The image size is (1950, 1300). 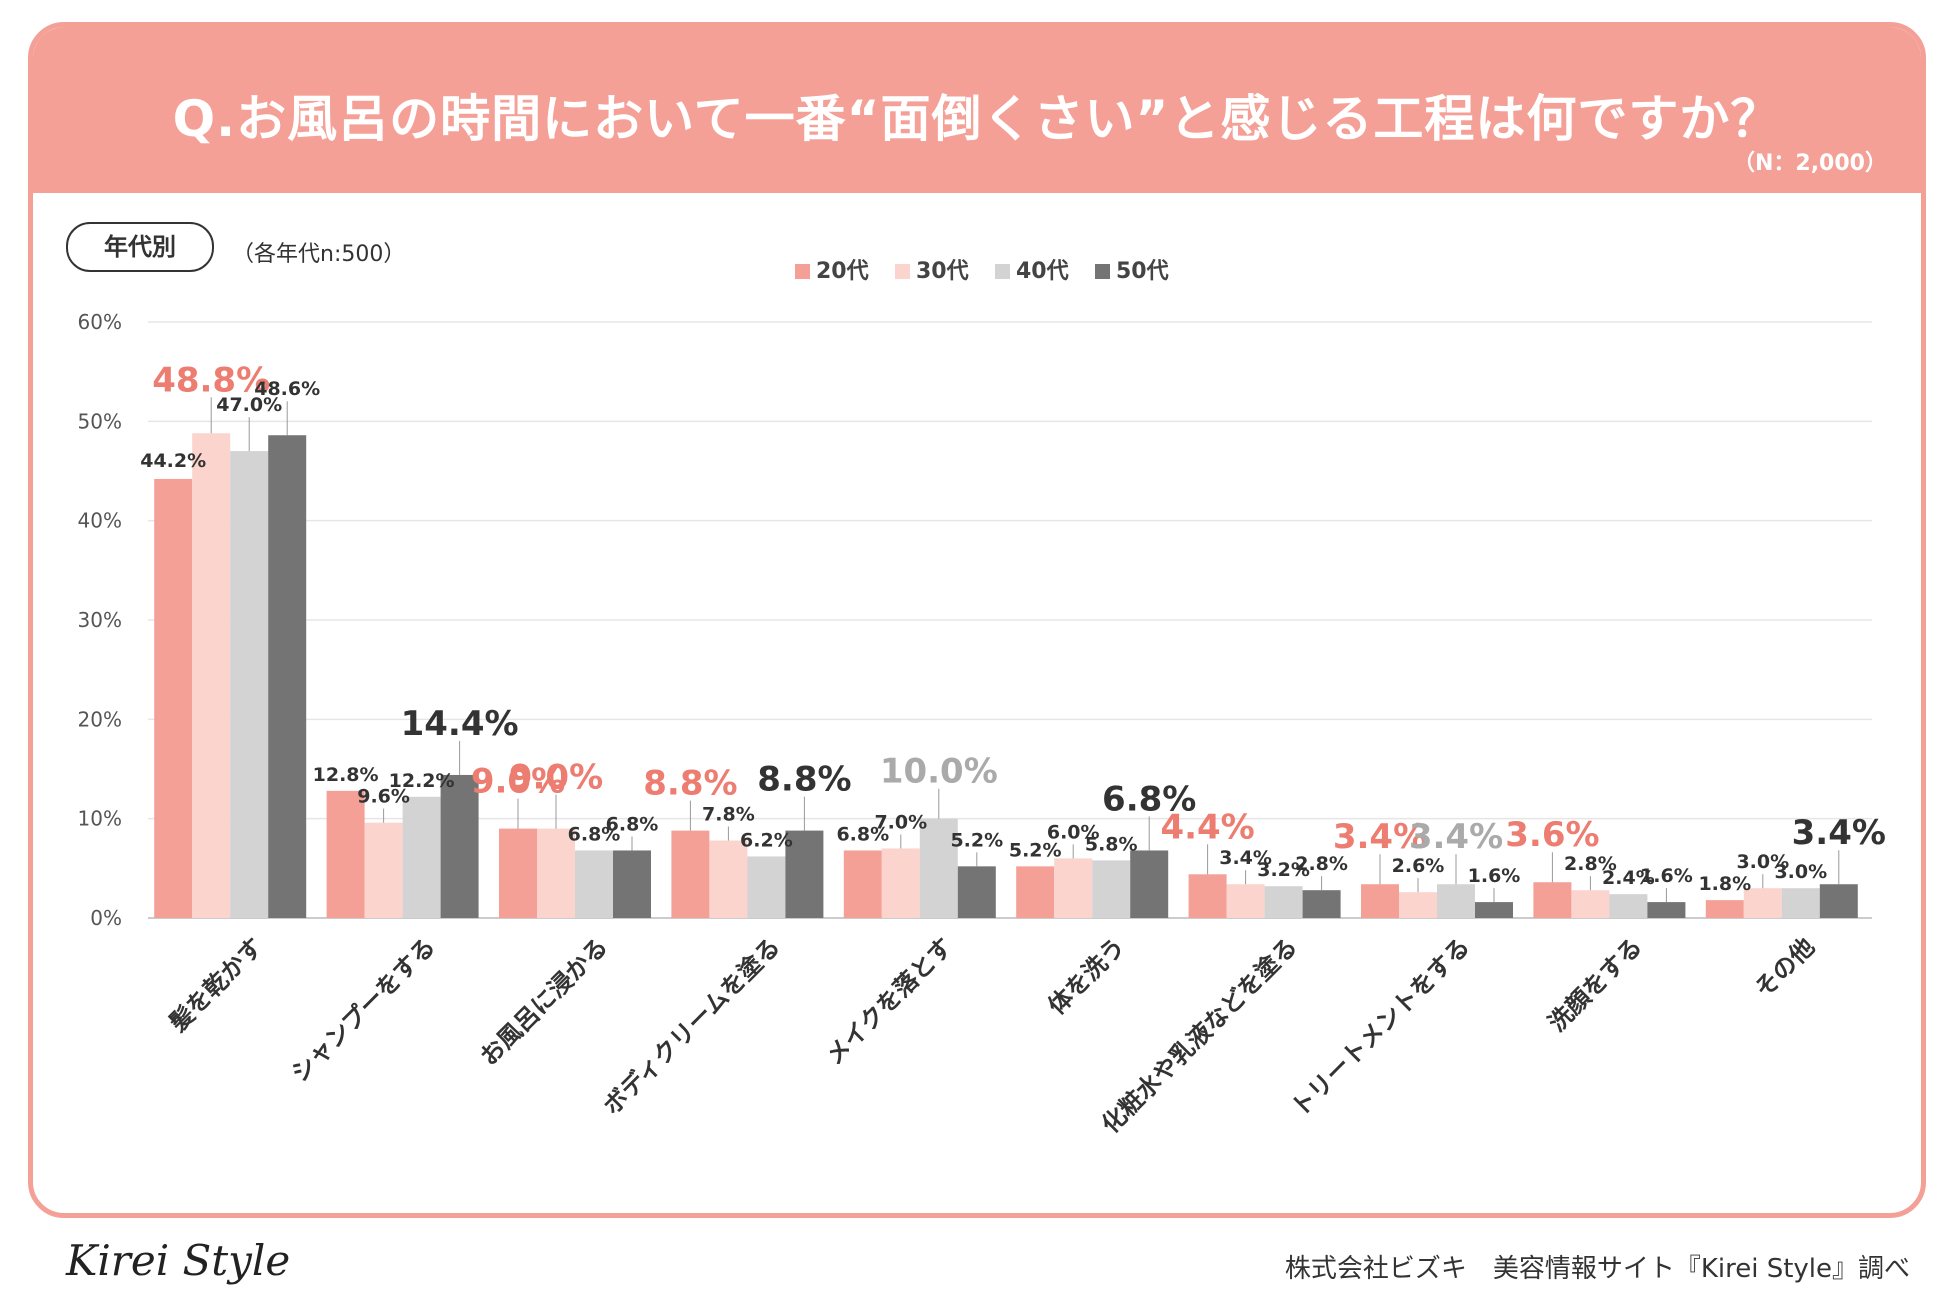 What do you see at coordinates (1597, 1269) in the screenshot?
I see `source-credit: 株式会社ビズキ 美容情報サイト『Kirei Style』調べ` at bounding box center [1597, 1269].